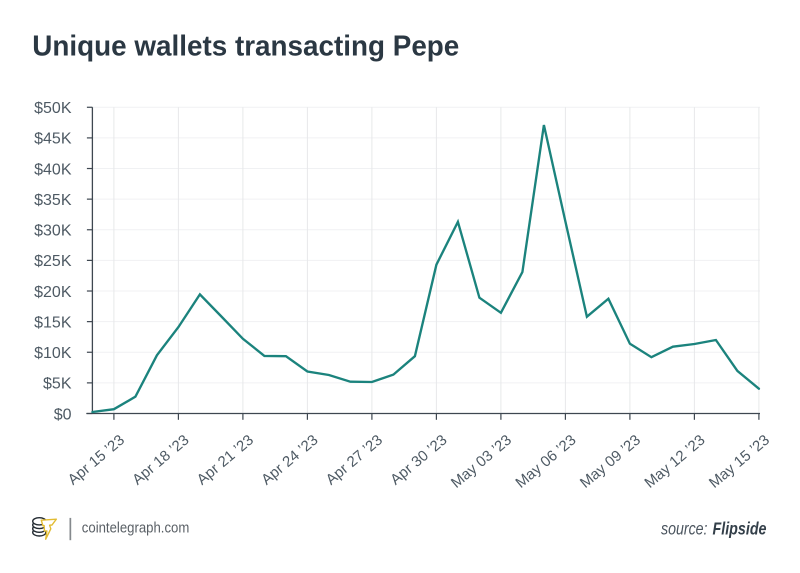  Describe the element at coordinates (53, 169) in the screenshot. I see `svg-text: $40K` at that location.